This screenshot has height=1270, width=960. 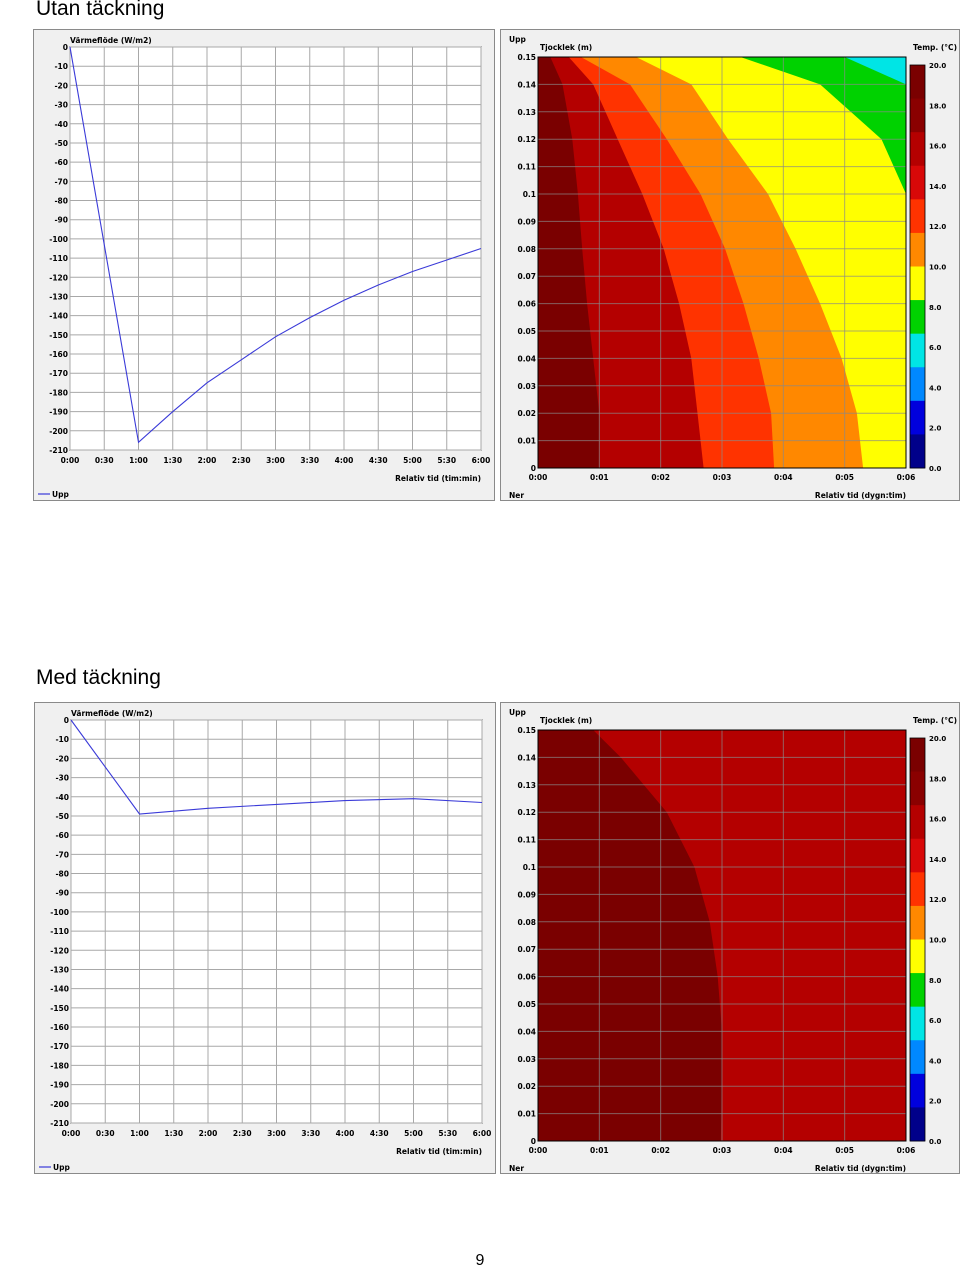 I want to click on x-tick-label: 0:30, so click(x=104, y=460).